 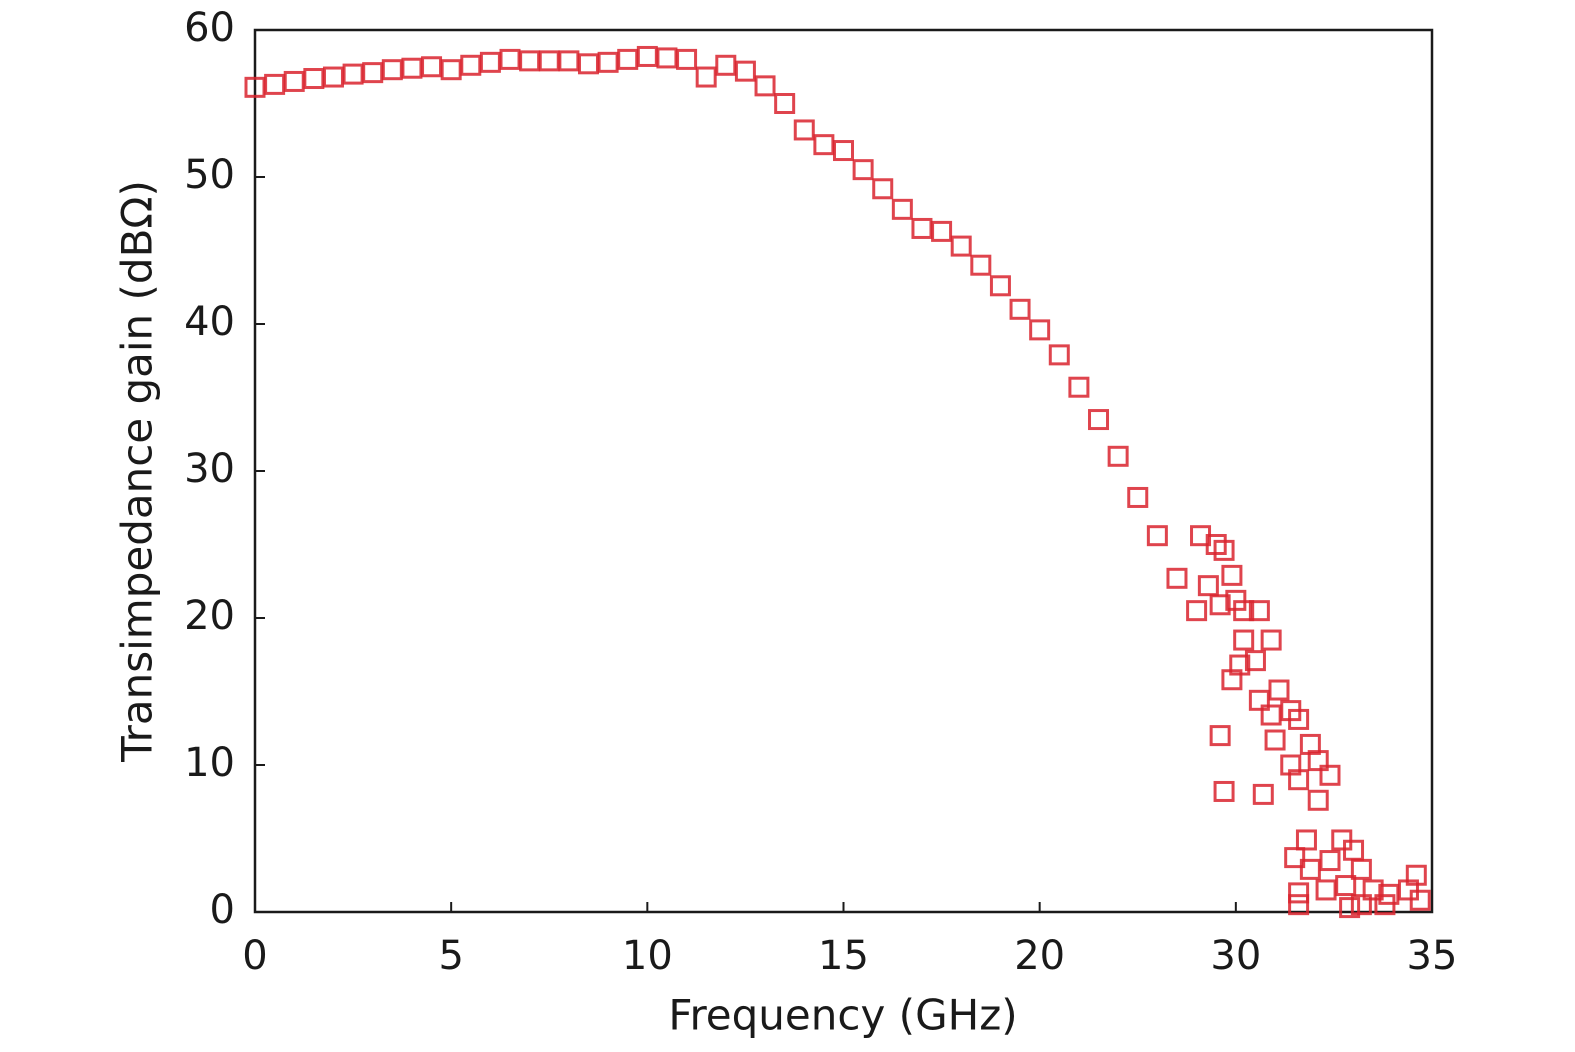 I want to click on y-axis-title: Transimpedance gain (dBΩ), so click(x=137, y=471).